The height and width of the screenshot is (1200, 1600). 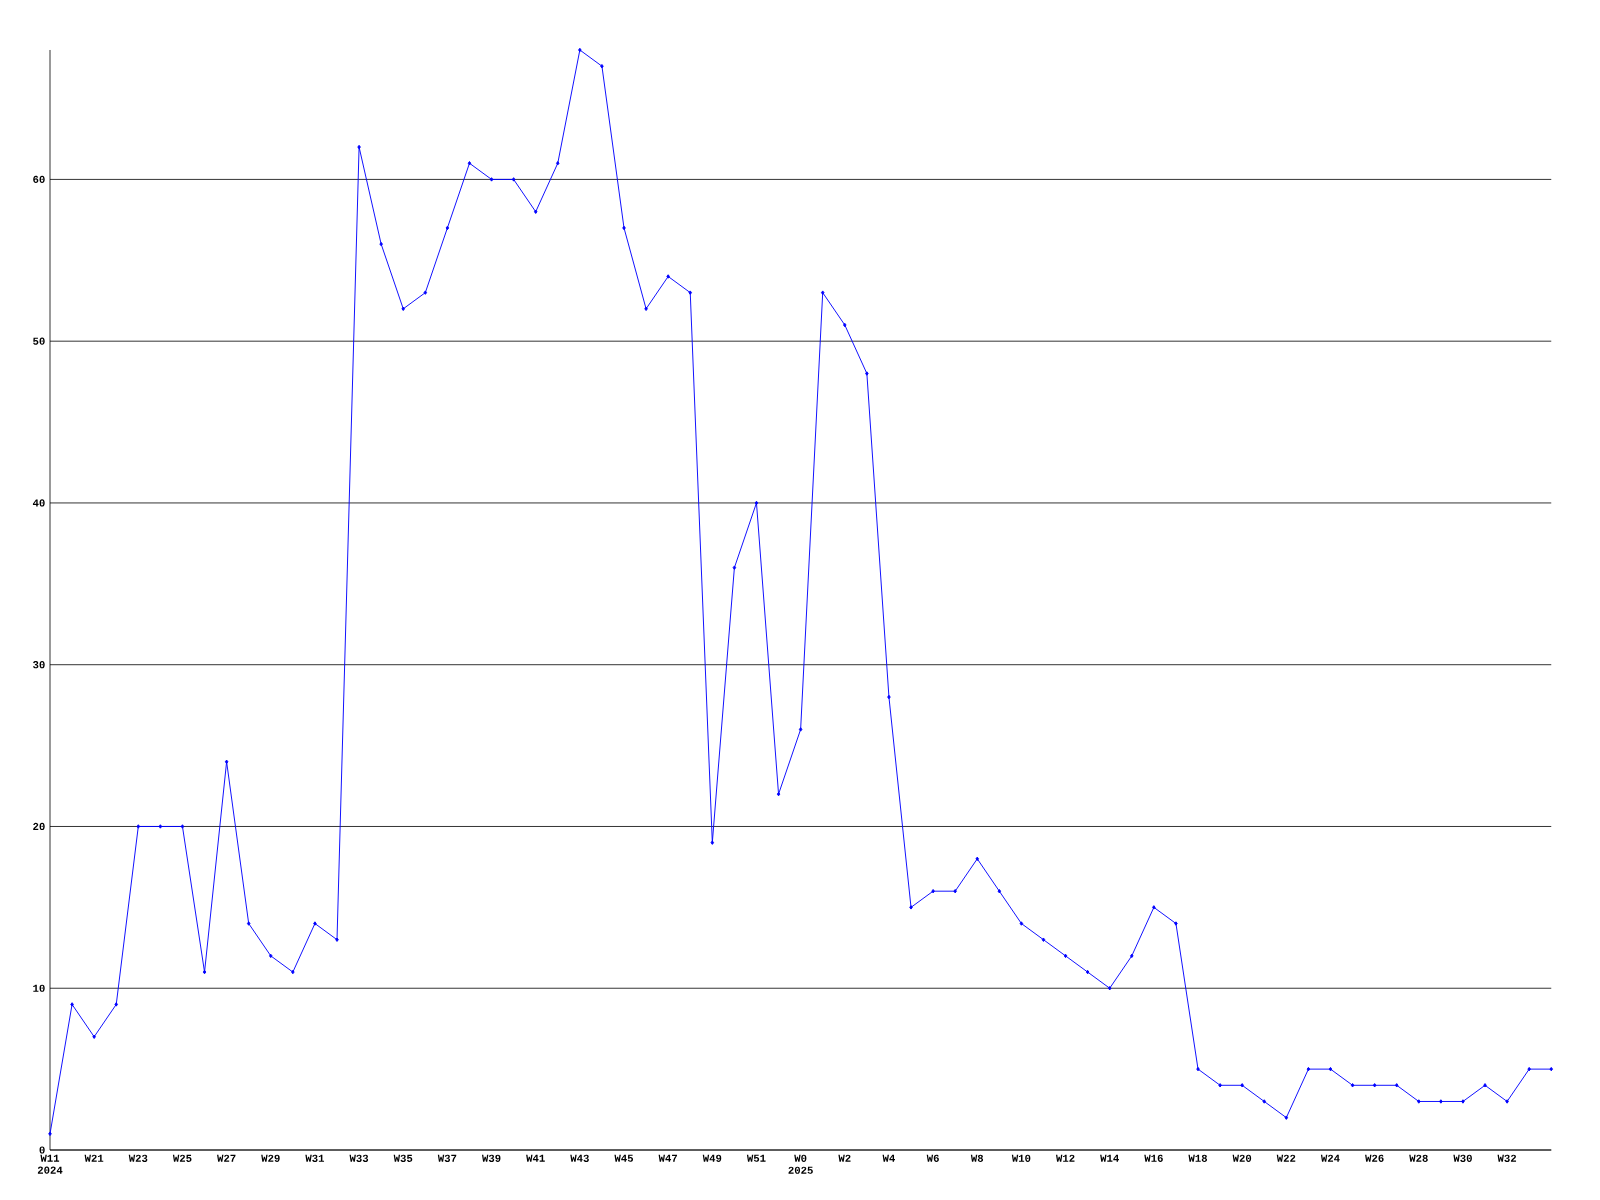 I want to click on x-tick-label: W33, so click(x=359, y=1158).